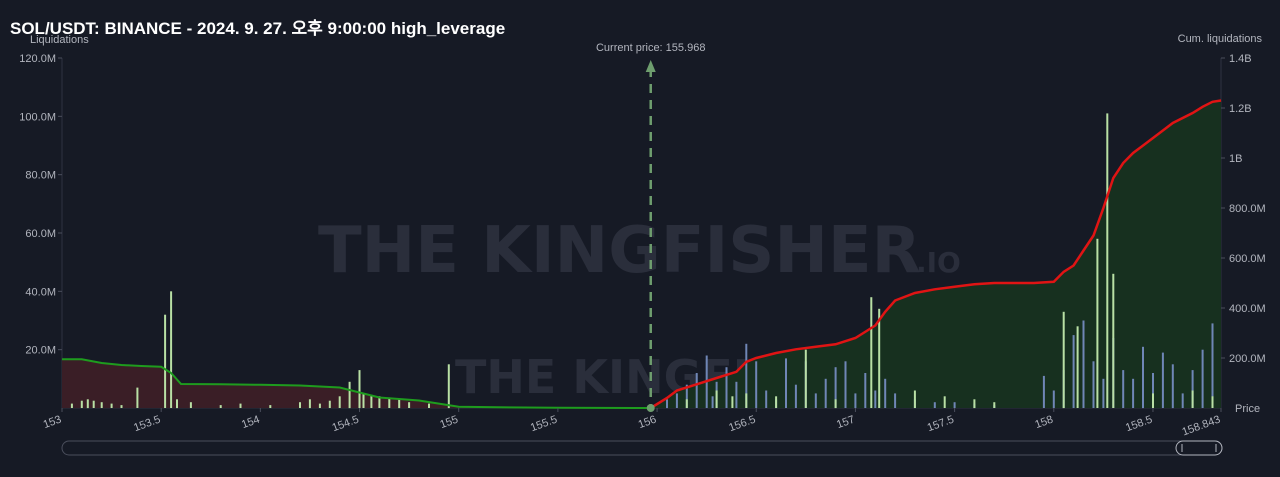  What do you see at coordinates (1139, 424) in the screenshot?
I see `x-tick-label: 158.5` at bounding box center [1139, 424].